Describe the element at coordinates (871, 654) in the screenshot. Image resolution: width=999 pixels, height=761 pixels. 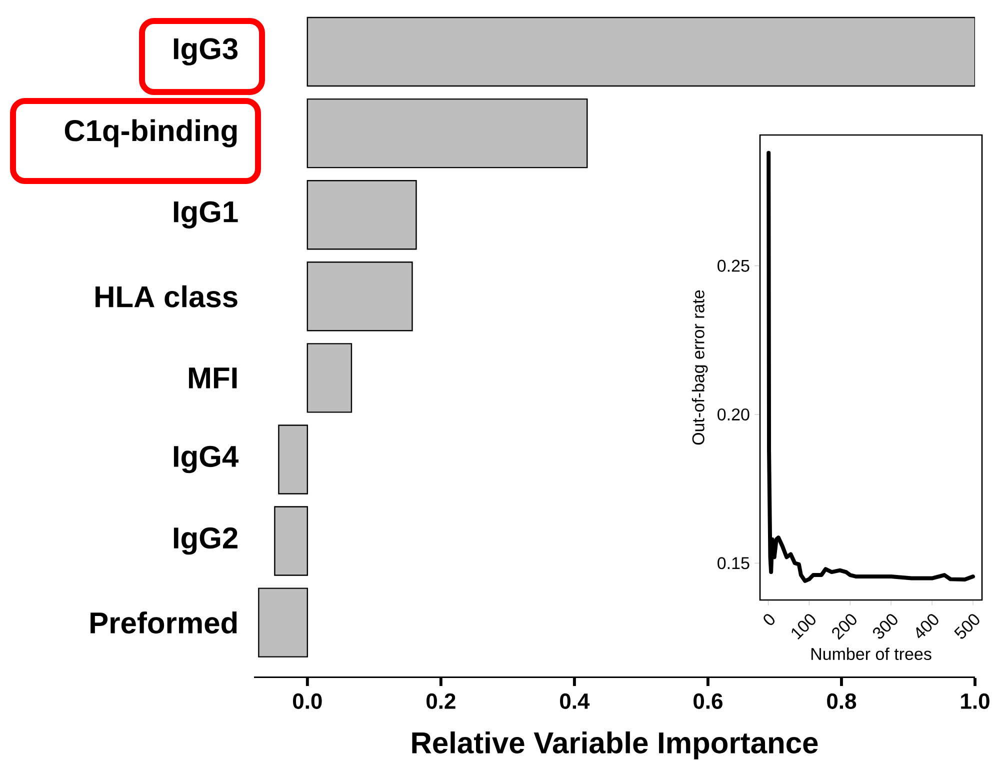
I see `x-axis-title: Number of trees` at that location.